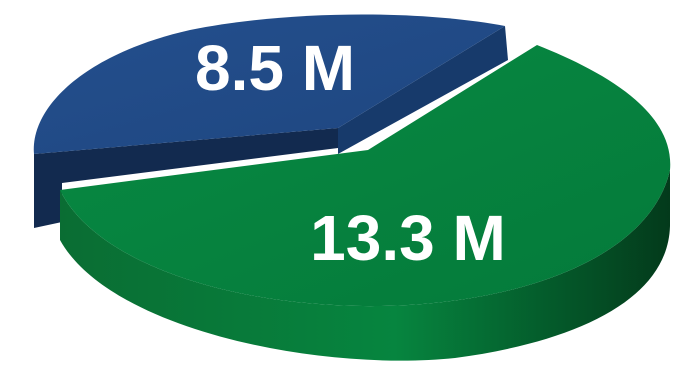  What do you see at coordinates (186, 178) in the screenshot?
I see `slice-8-5m-side` at bounding box center [186, 178].